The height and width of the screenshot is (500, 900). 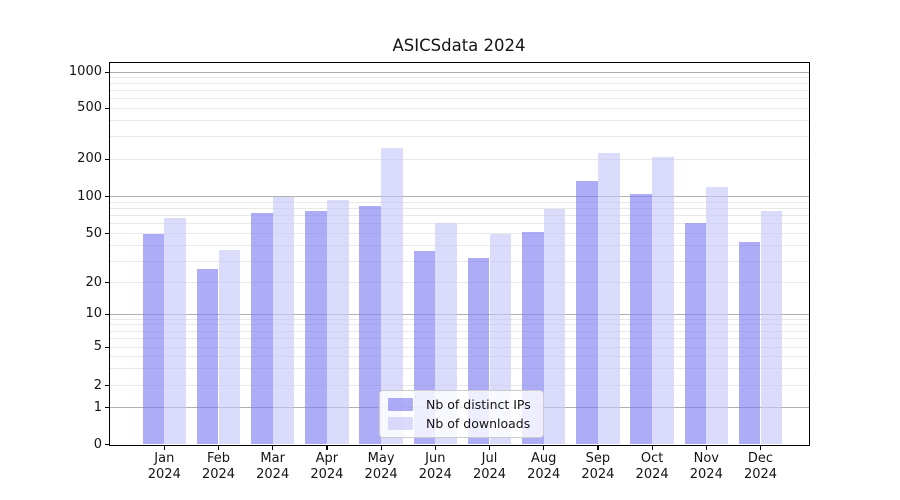 What do you see at coordinates (435, 458) in the screenshot?
I see `x-tick-month: Jun` at bounding box center [435, 458].